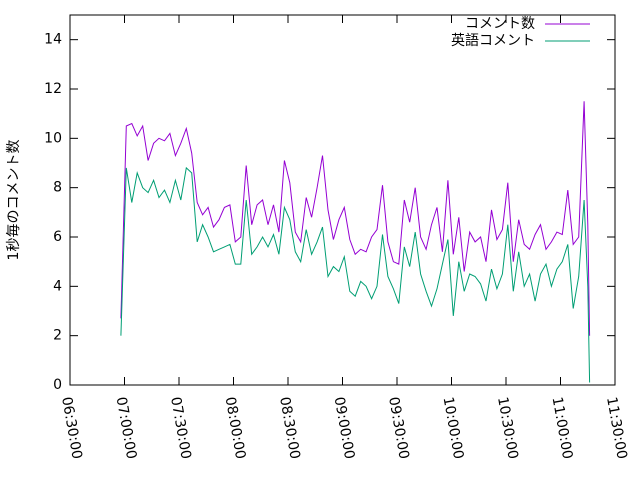 Image resolution: width=640 pixels, height=480 pixels. I want to click on y-tick-label: 12, so click(53, 89).